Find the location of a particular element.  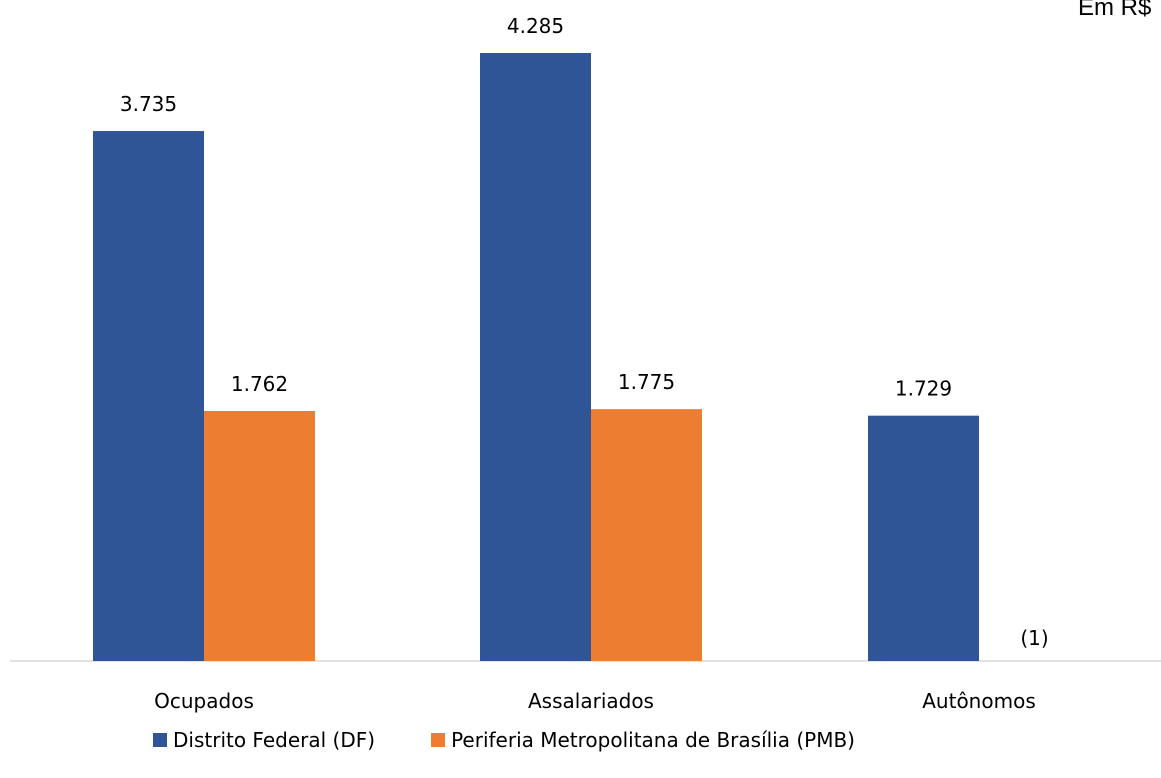

category-label-2: Autônomos is located at coordinates (979, 701).